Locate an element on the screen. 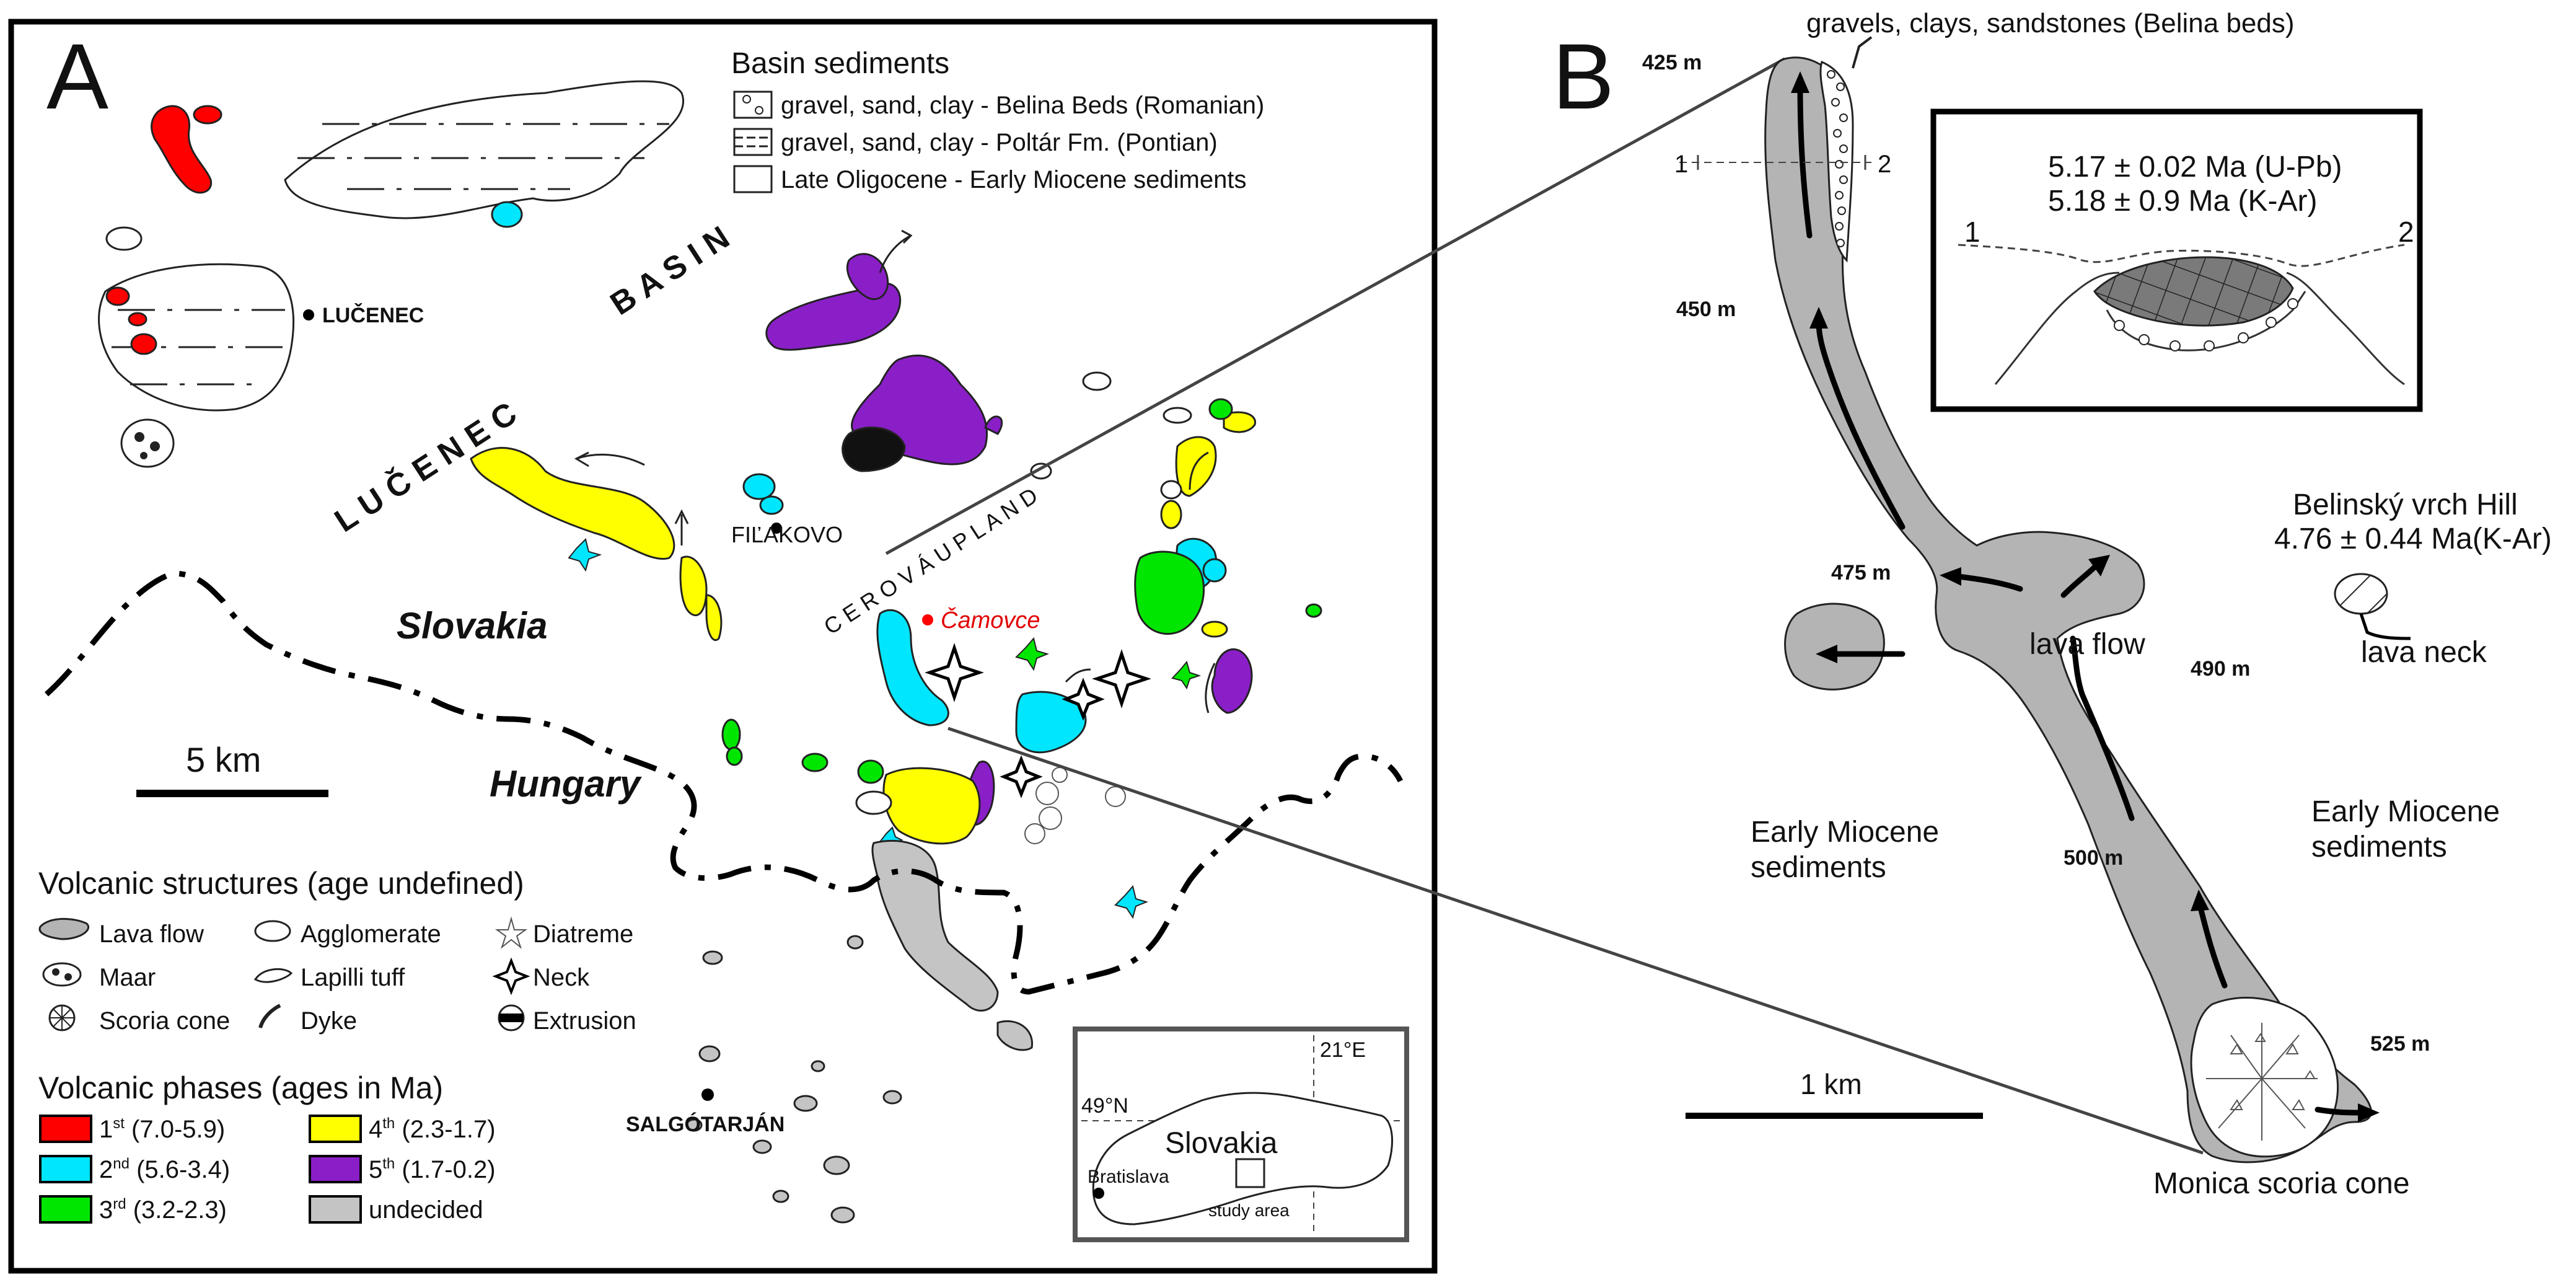 This screenshot has height=1285, width=2576. label-slovakia: Slovakia is located at coordinates (472, 626).